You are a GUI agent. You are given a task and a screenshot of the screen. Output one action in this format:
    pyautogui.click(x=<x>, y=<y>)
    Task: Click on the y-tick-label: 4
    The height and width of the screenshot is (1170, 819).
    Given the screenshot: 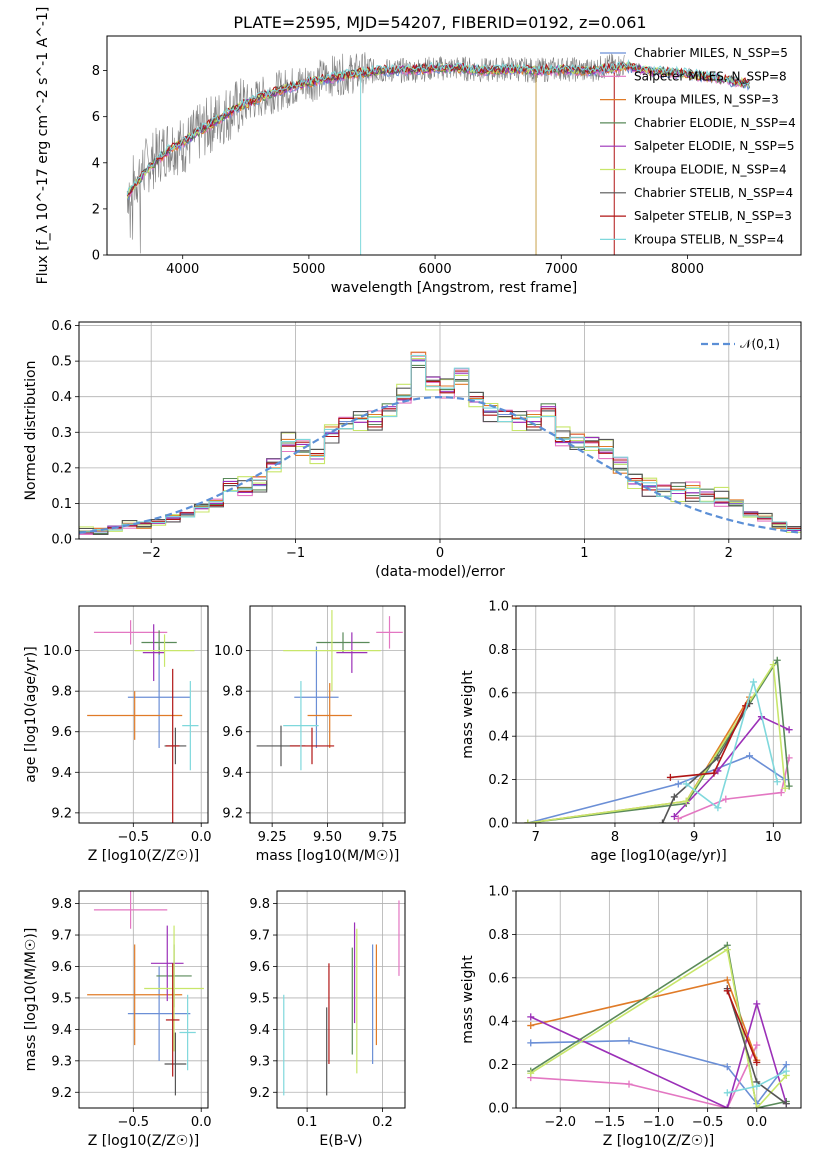 What is the action you would take?
    pyautogui.click(x=96, y=163)
    